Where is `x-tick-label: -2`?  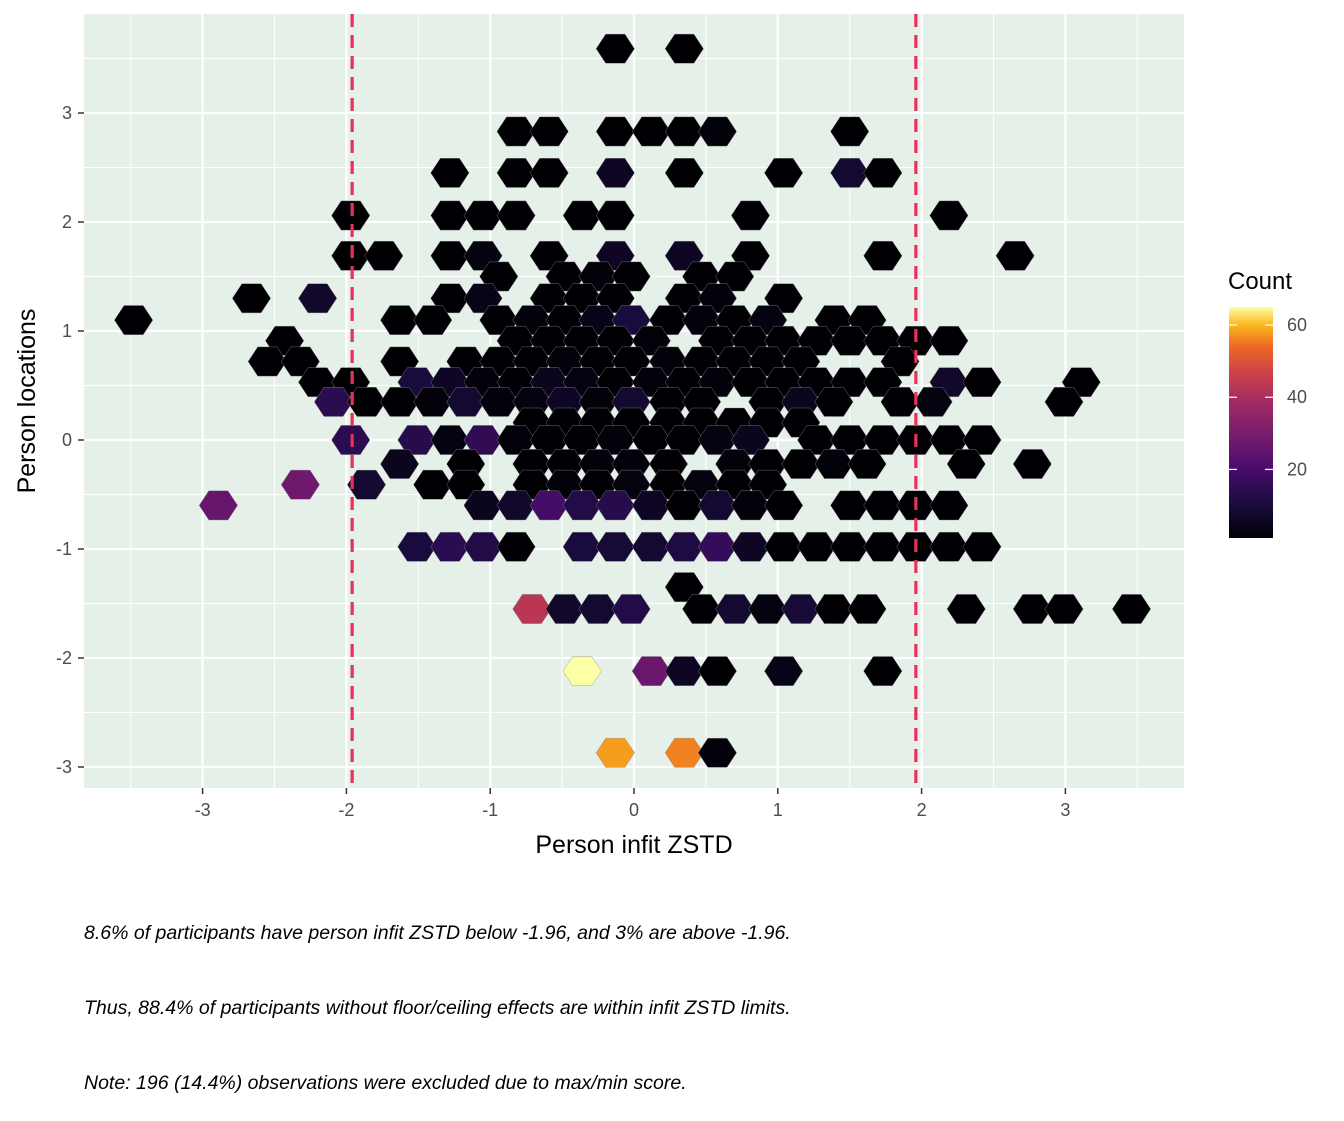
x-tick-label: -2 is located at coordinates (346, 810).